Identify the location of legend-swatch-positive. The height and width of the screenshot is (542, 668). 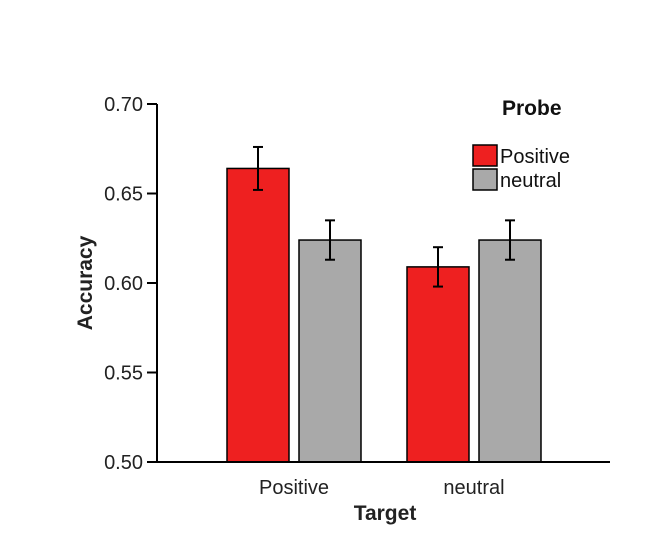
(485, 155).